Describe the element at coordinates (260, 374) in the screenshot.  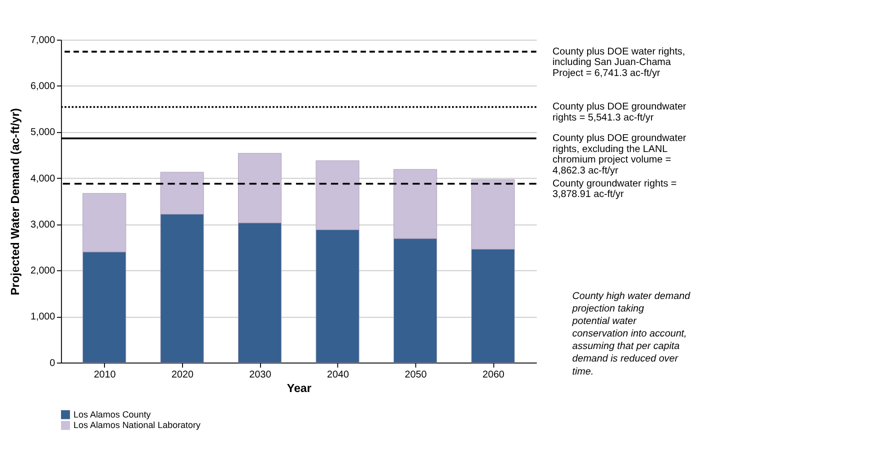
I see `x-tick-label: 2030` at that location.